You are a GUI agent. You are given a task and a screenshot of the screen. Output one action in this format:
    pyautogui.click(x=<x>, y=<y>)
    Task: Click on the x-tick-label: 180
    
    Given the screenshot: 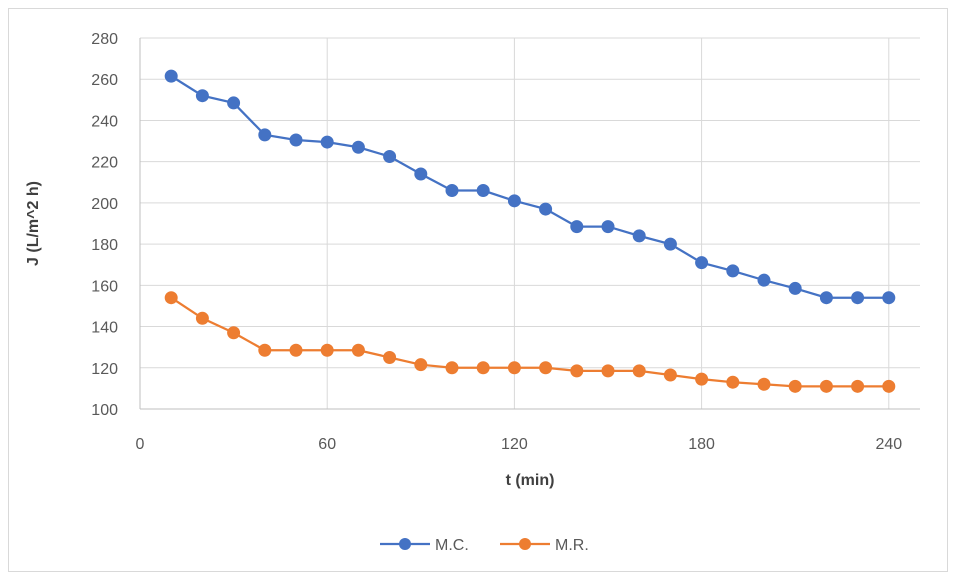 What is the action you would take?
    pyautogui.click(x=701, y=444)
    